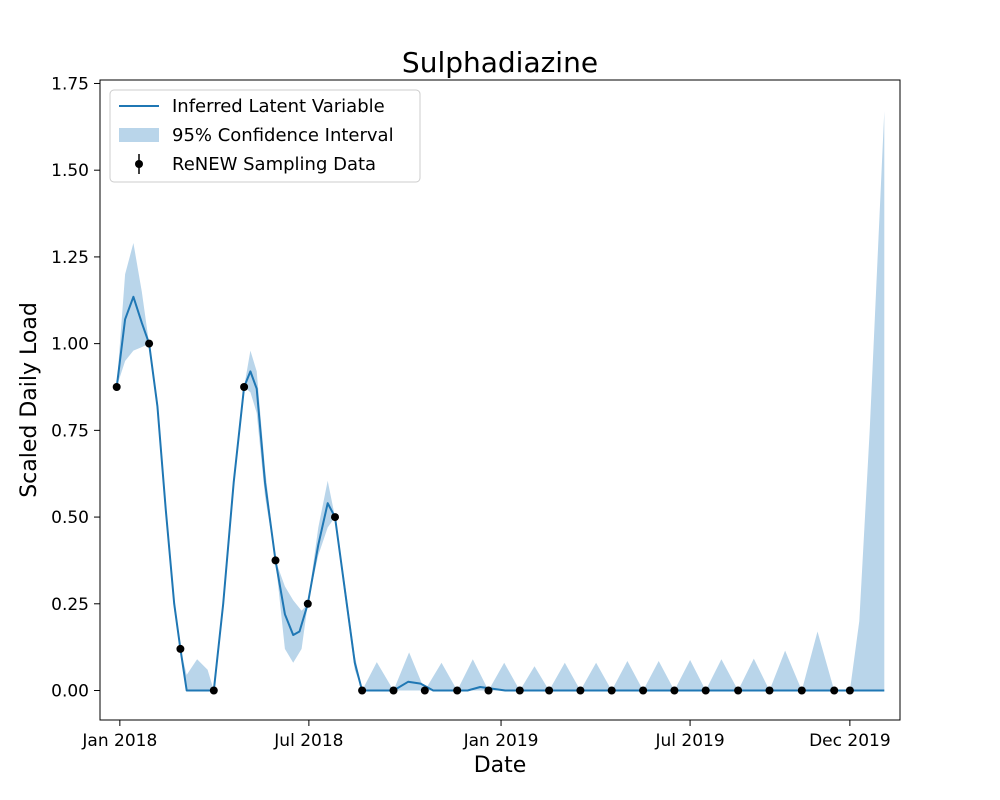  Describe the element at coordinates (850, 741) in the screenshot. I see `x-tick-label: Dec 2019` at that location.